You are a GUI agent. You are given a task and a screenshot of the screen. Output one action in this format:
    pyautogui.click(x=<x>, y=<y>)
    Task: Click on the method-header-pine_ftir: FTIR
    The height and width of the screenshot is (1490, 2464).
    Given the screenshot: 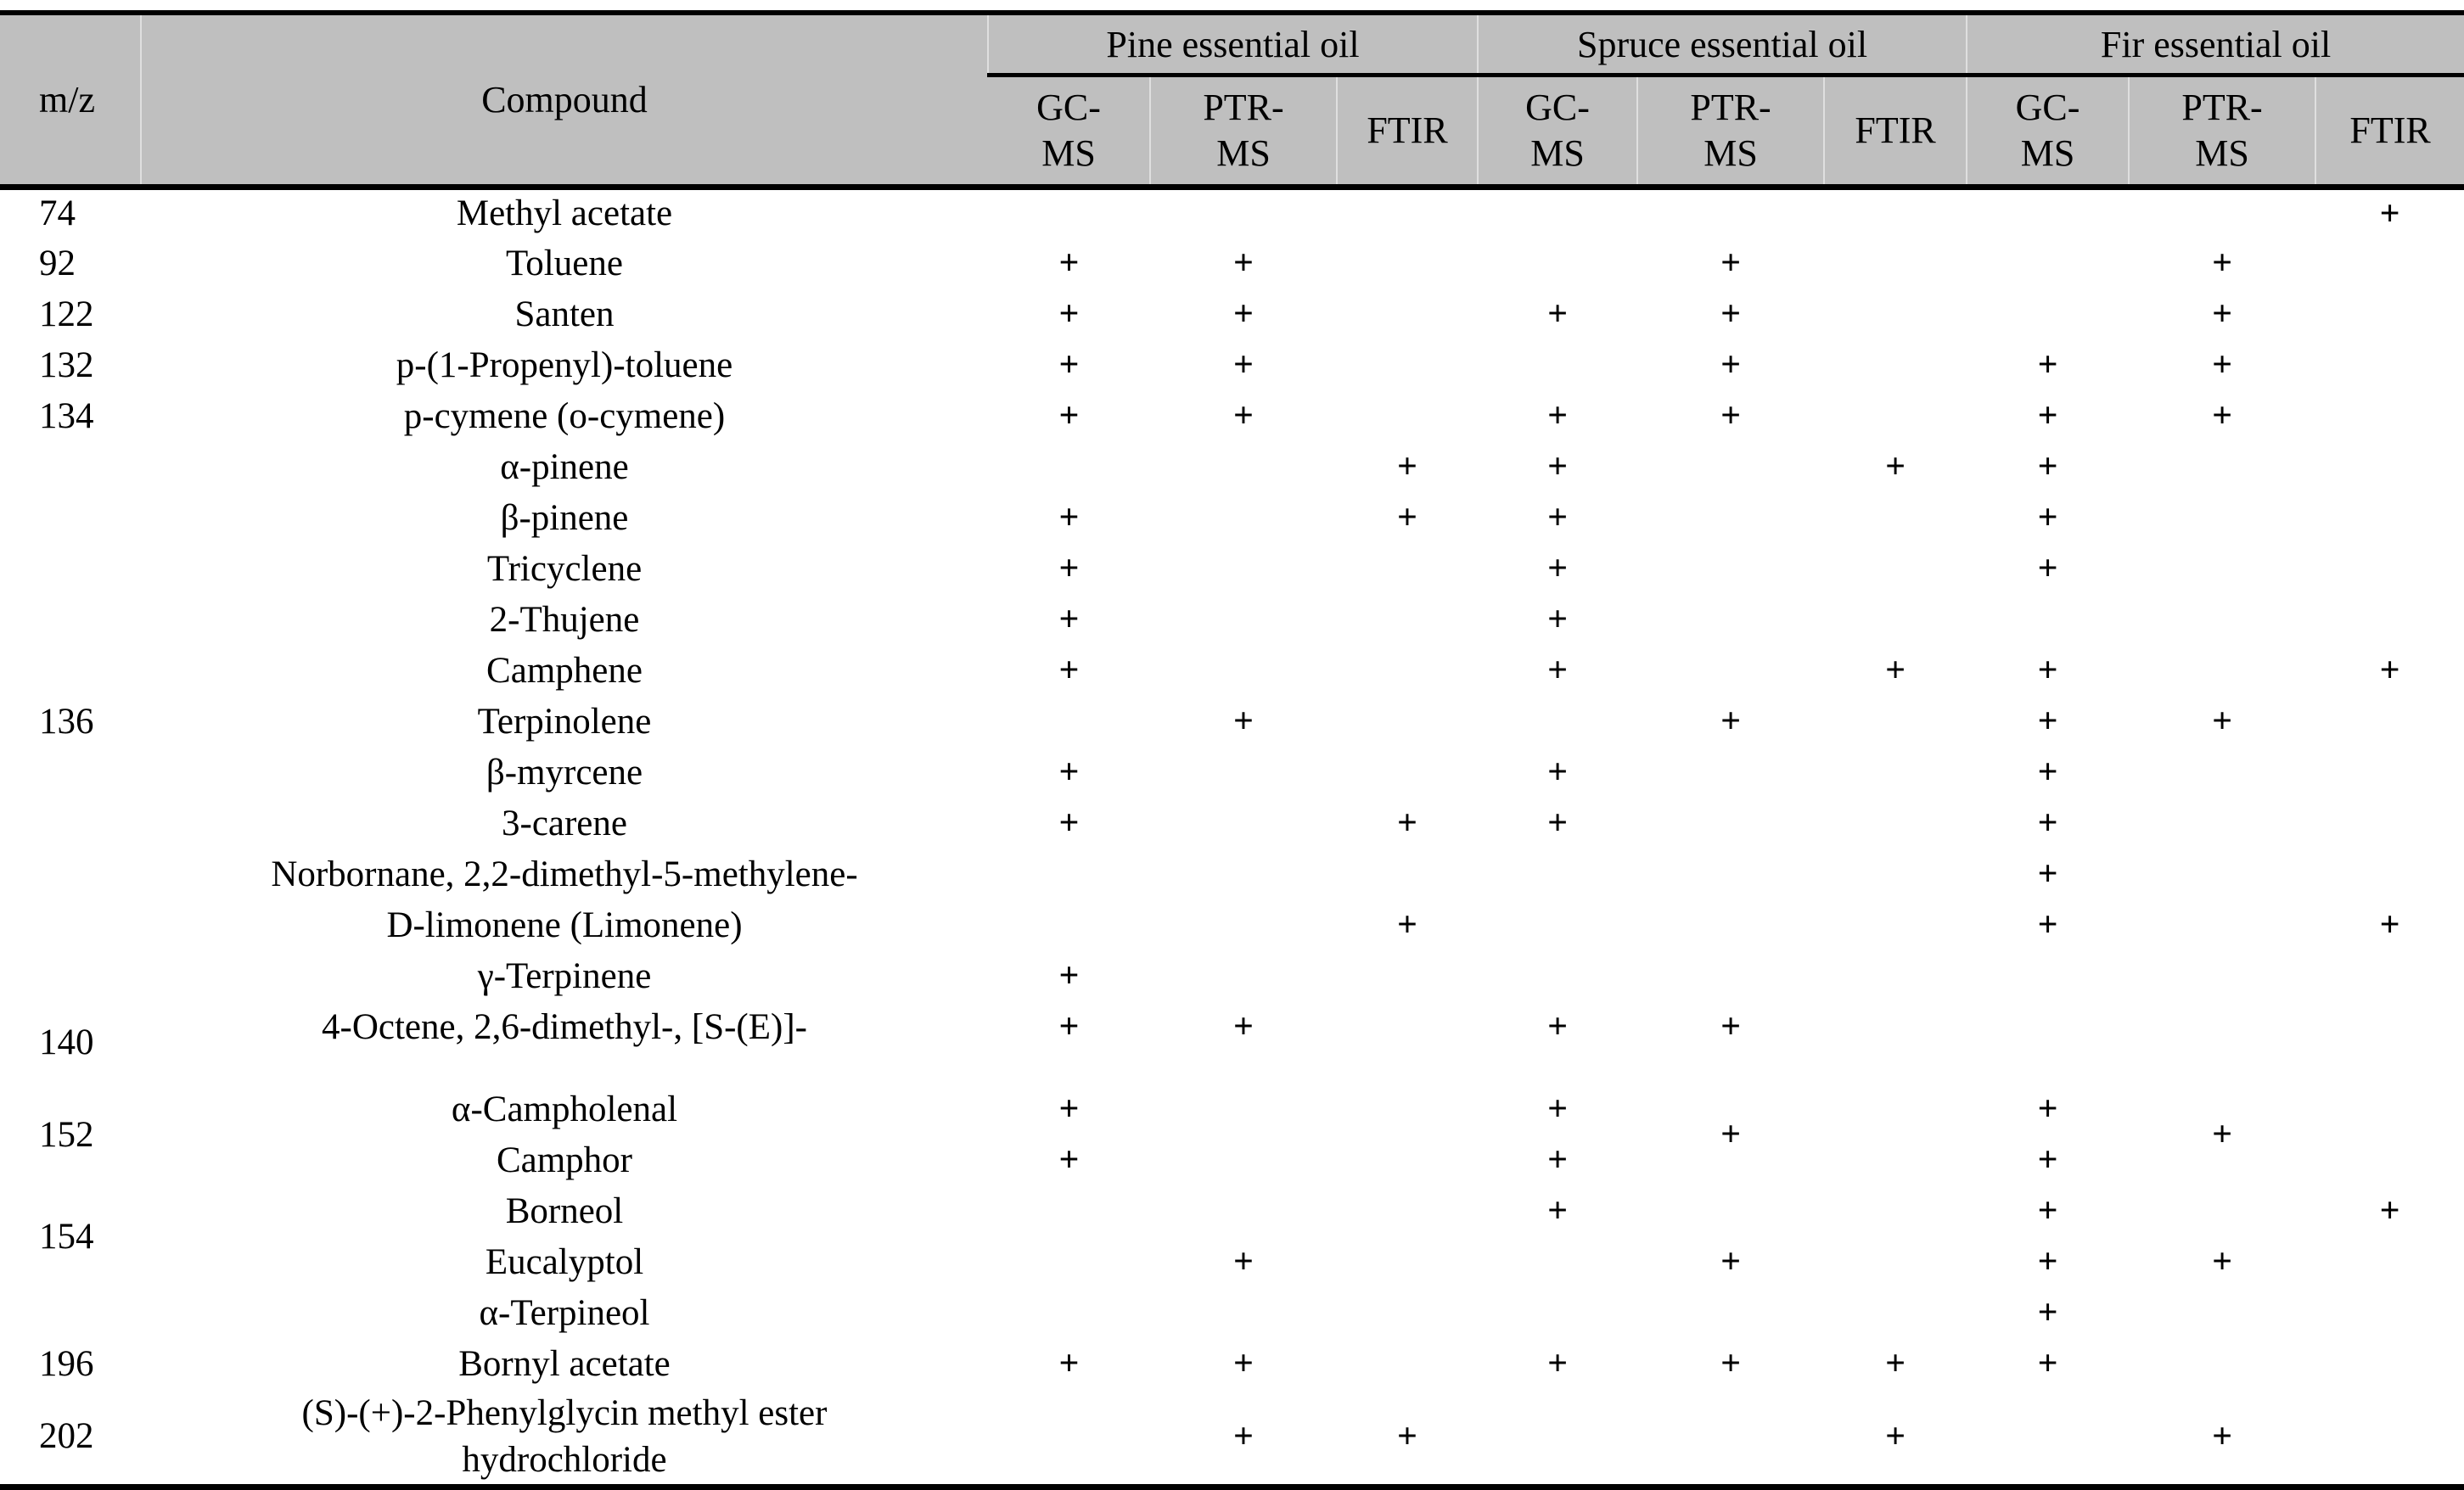 What is the action you would take?
    pyautogui.click(x=1407, y=132)
    